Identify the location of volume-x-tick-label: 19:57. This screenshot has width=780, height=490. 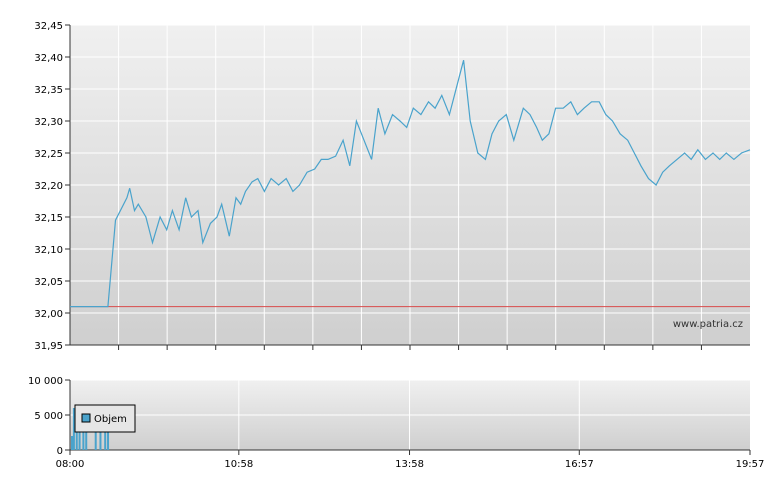
(750, 464).